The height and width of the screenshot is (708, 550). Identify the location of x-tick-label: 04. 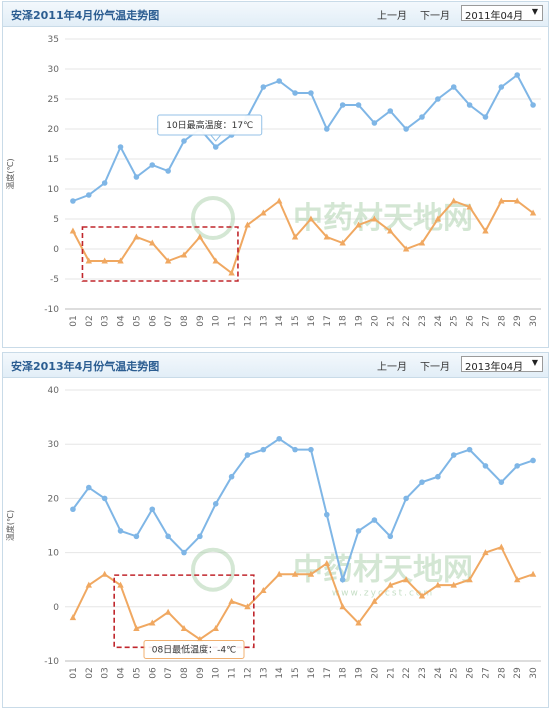
(122, 321).